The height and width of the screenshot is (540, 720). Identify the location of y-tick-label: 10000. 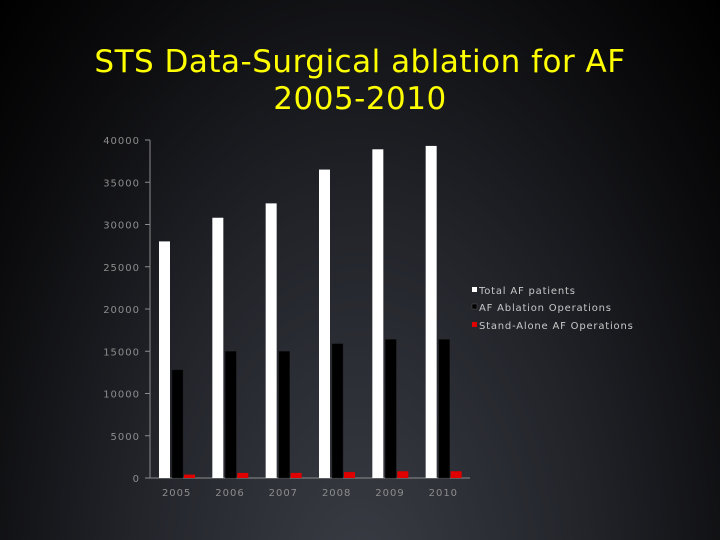
(121, 395).